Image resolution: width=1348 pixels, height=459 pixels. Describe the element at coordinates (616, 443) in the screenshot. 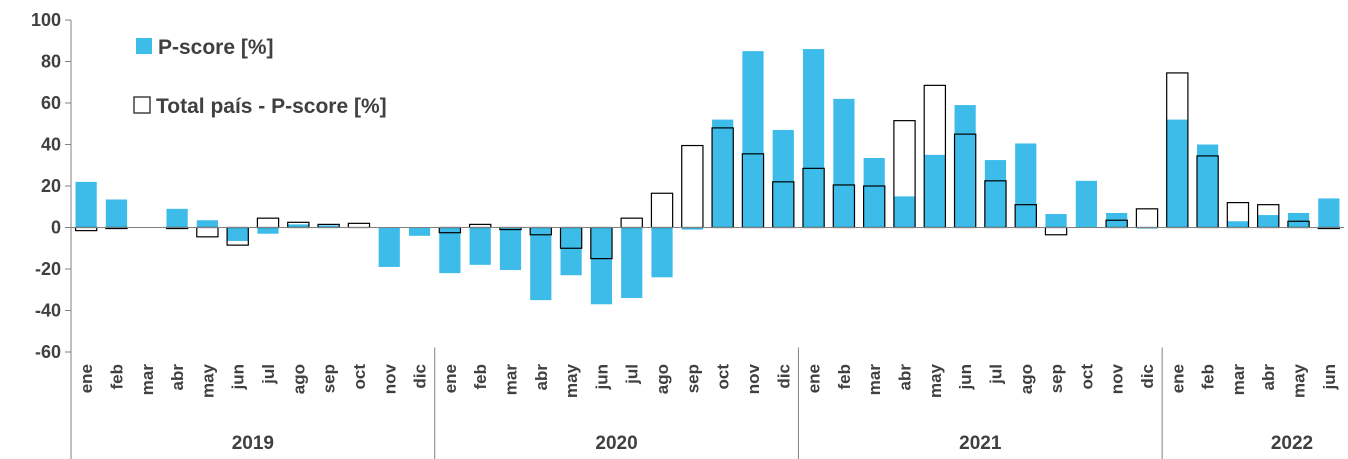

I see `year-label: 2020` at that location.